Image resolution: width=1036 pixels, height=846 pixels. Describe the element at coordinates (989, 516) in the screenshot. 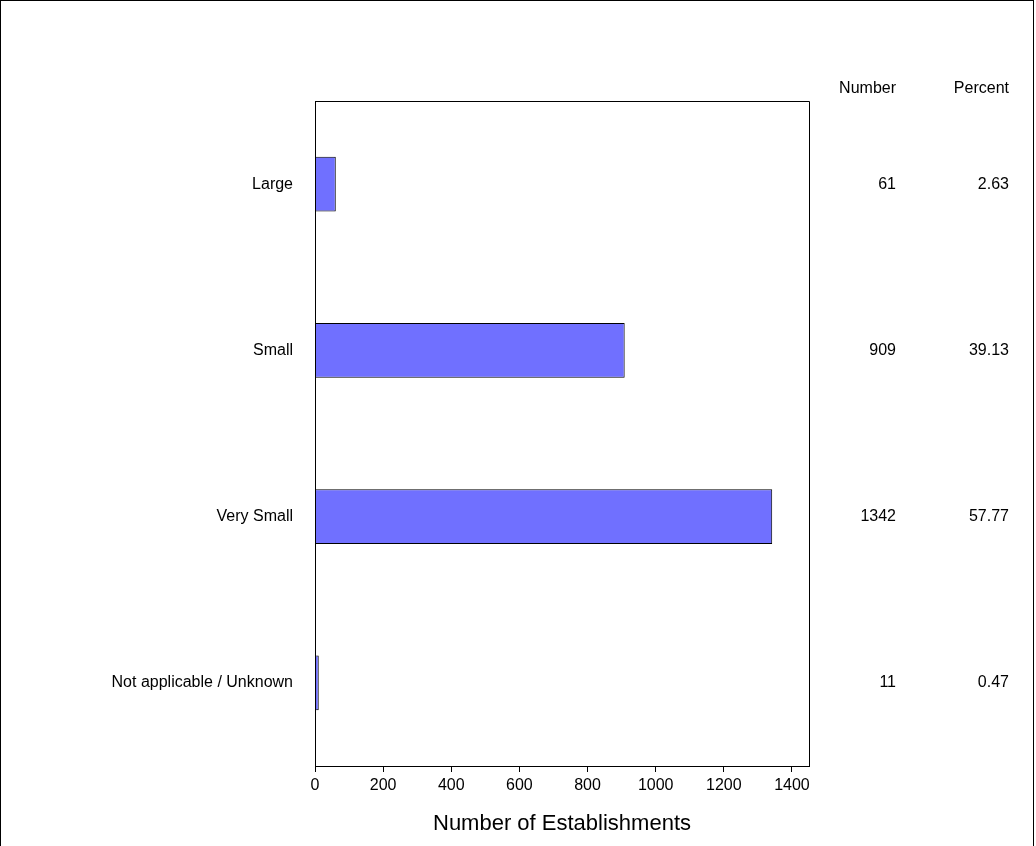

I see `text: 57.77` at that location.